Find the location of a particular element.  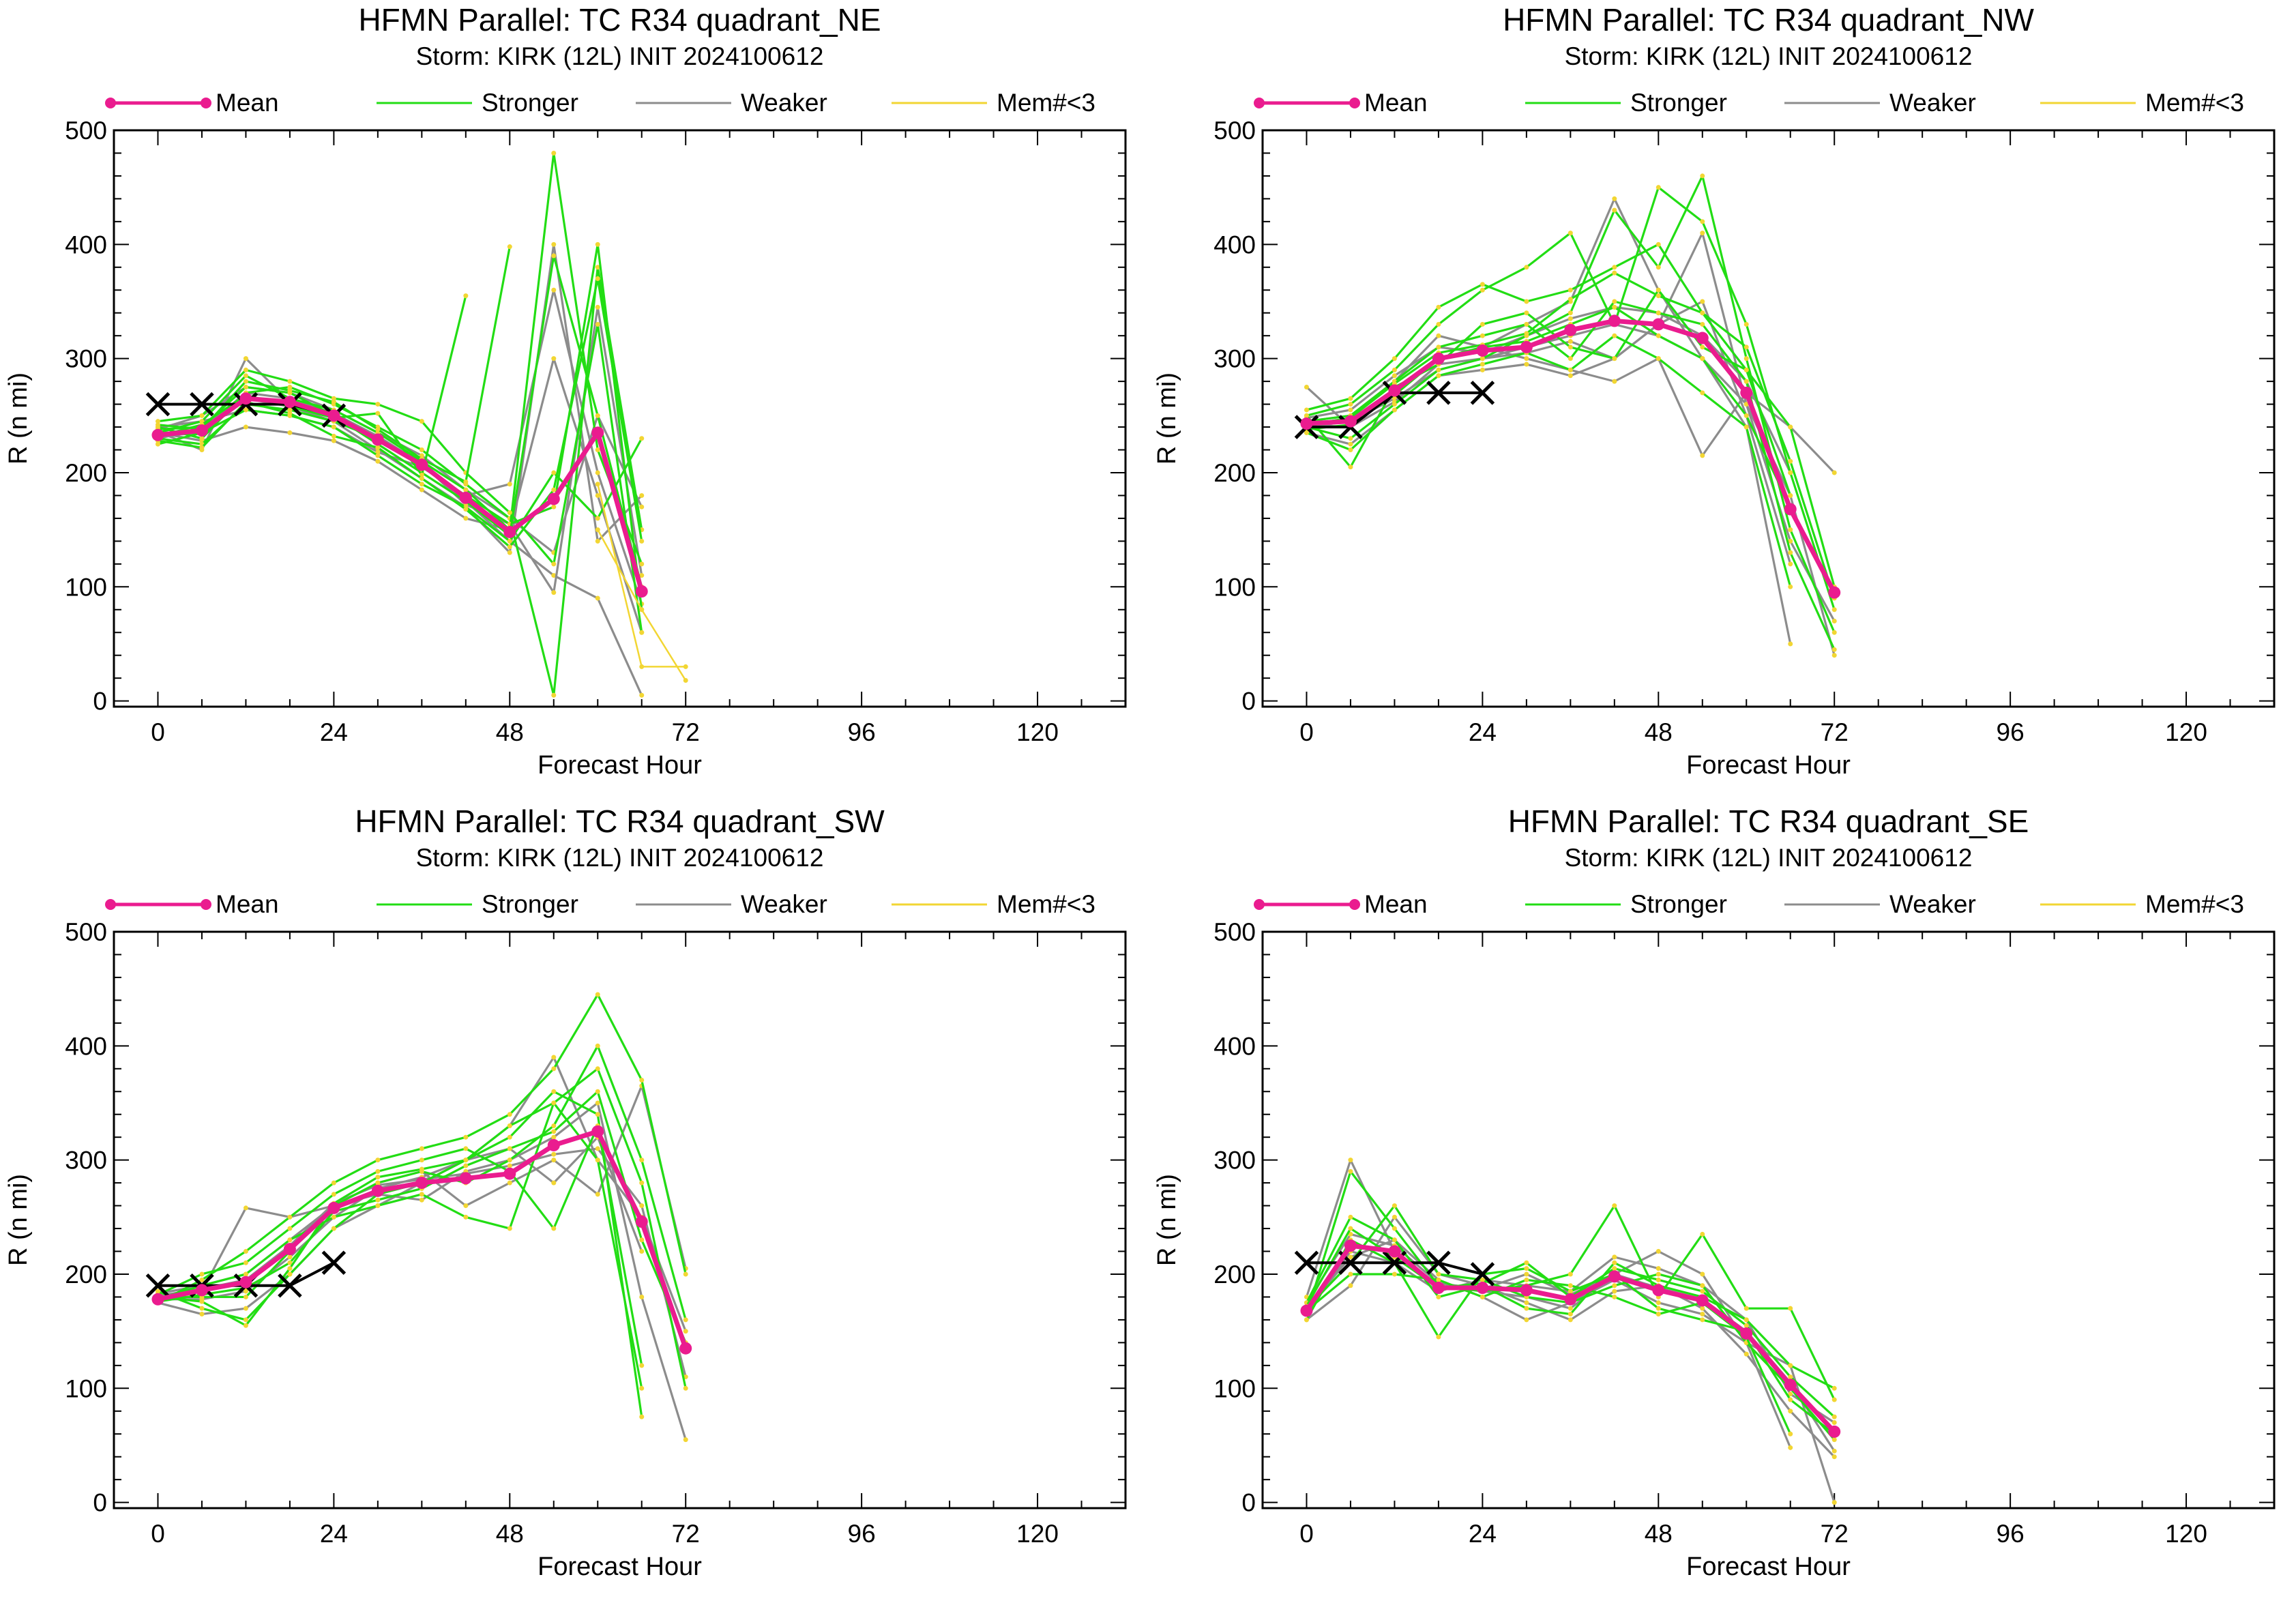

chart-subtitle: Storm: KIRK (12L) INIT 2024100612 is located at coordinates (1769, 858).